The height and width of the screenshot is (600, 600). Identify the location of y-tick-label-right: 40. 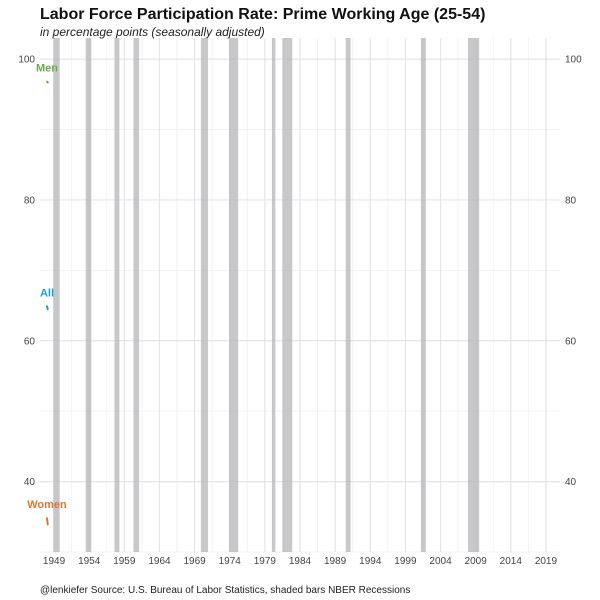
(571, 482).